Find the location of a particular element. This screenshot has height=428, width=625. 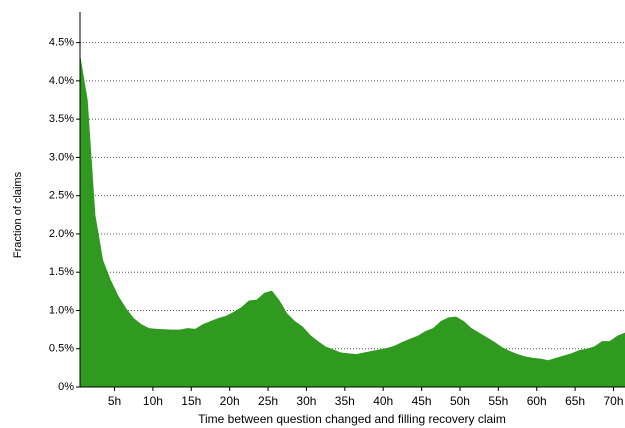

x-tick-label: 45h is located at coordinates (422, 401).